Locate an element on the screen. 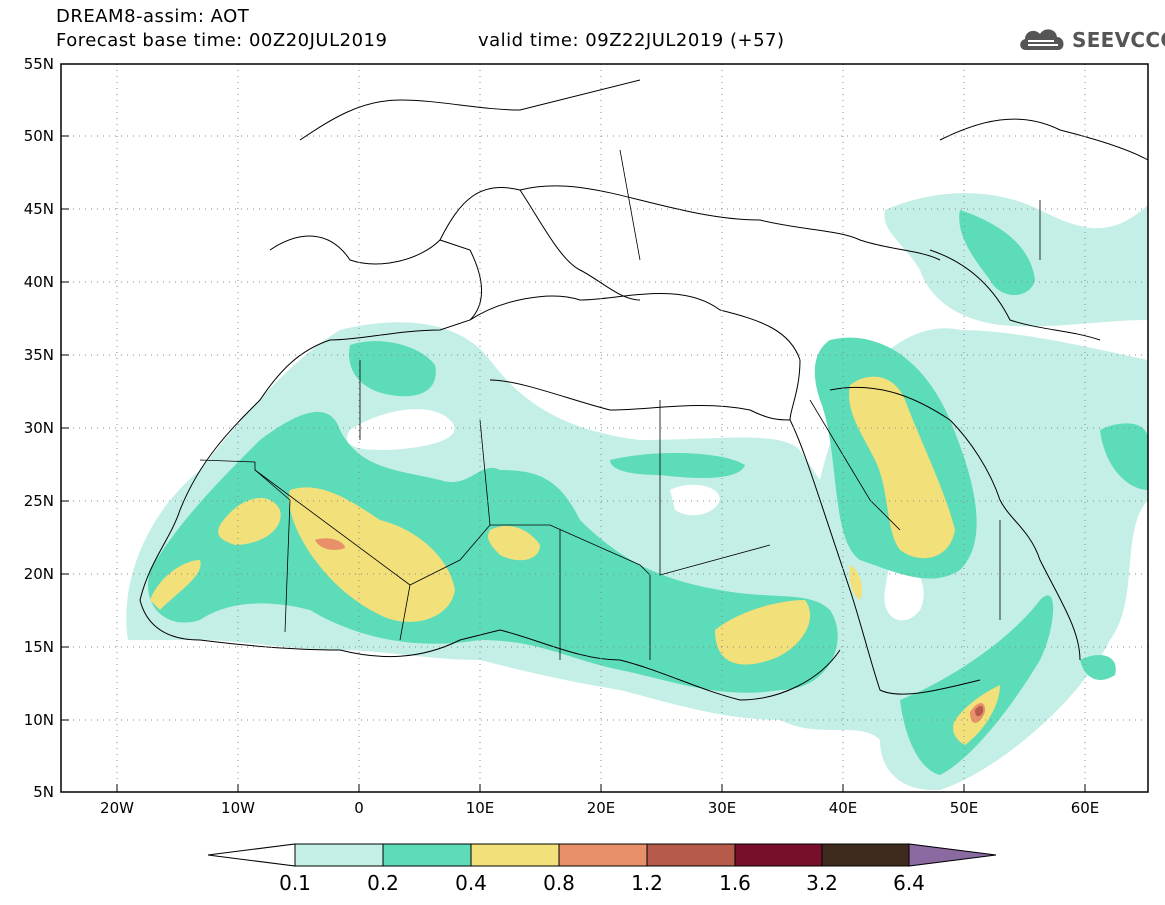 The width and height of the screenshot is (1165, 905). valid-time: valid time: 09Z22JUL2019 (+57) is located at coordinates (631, 40).